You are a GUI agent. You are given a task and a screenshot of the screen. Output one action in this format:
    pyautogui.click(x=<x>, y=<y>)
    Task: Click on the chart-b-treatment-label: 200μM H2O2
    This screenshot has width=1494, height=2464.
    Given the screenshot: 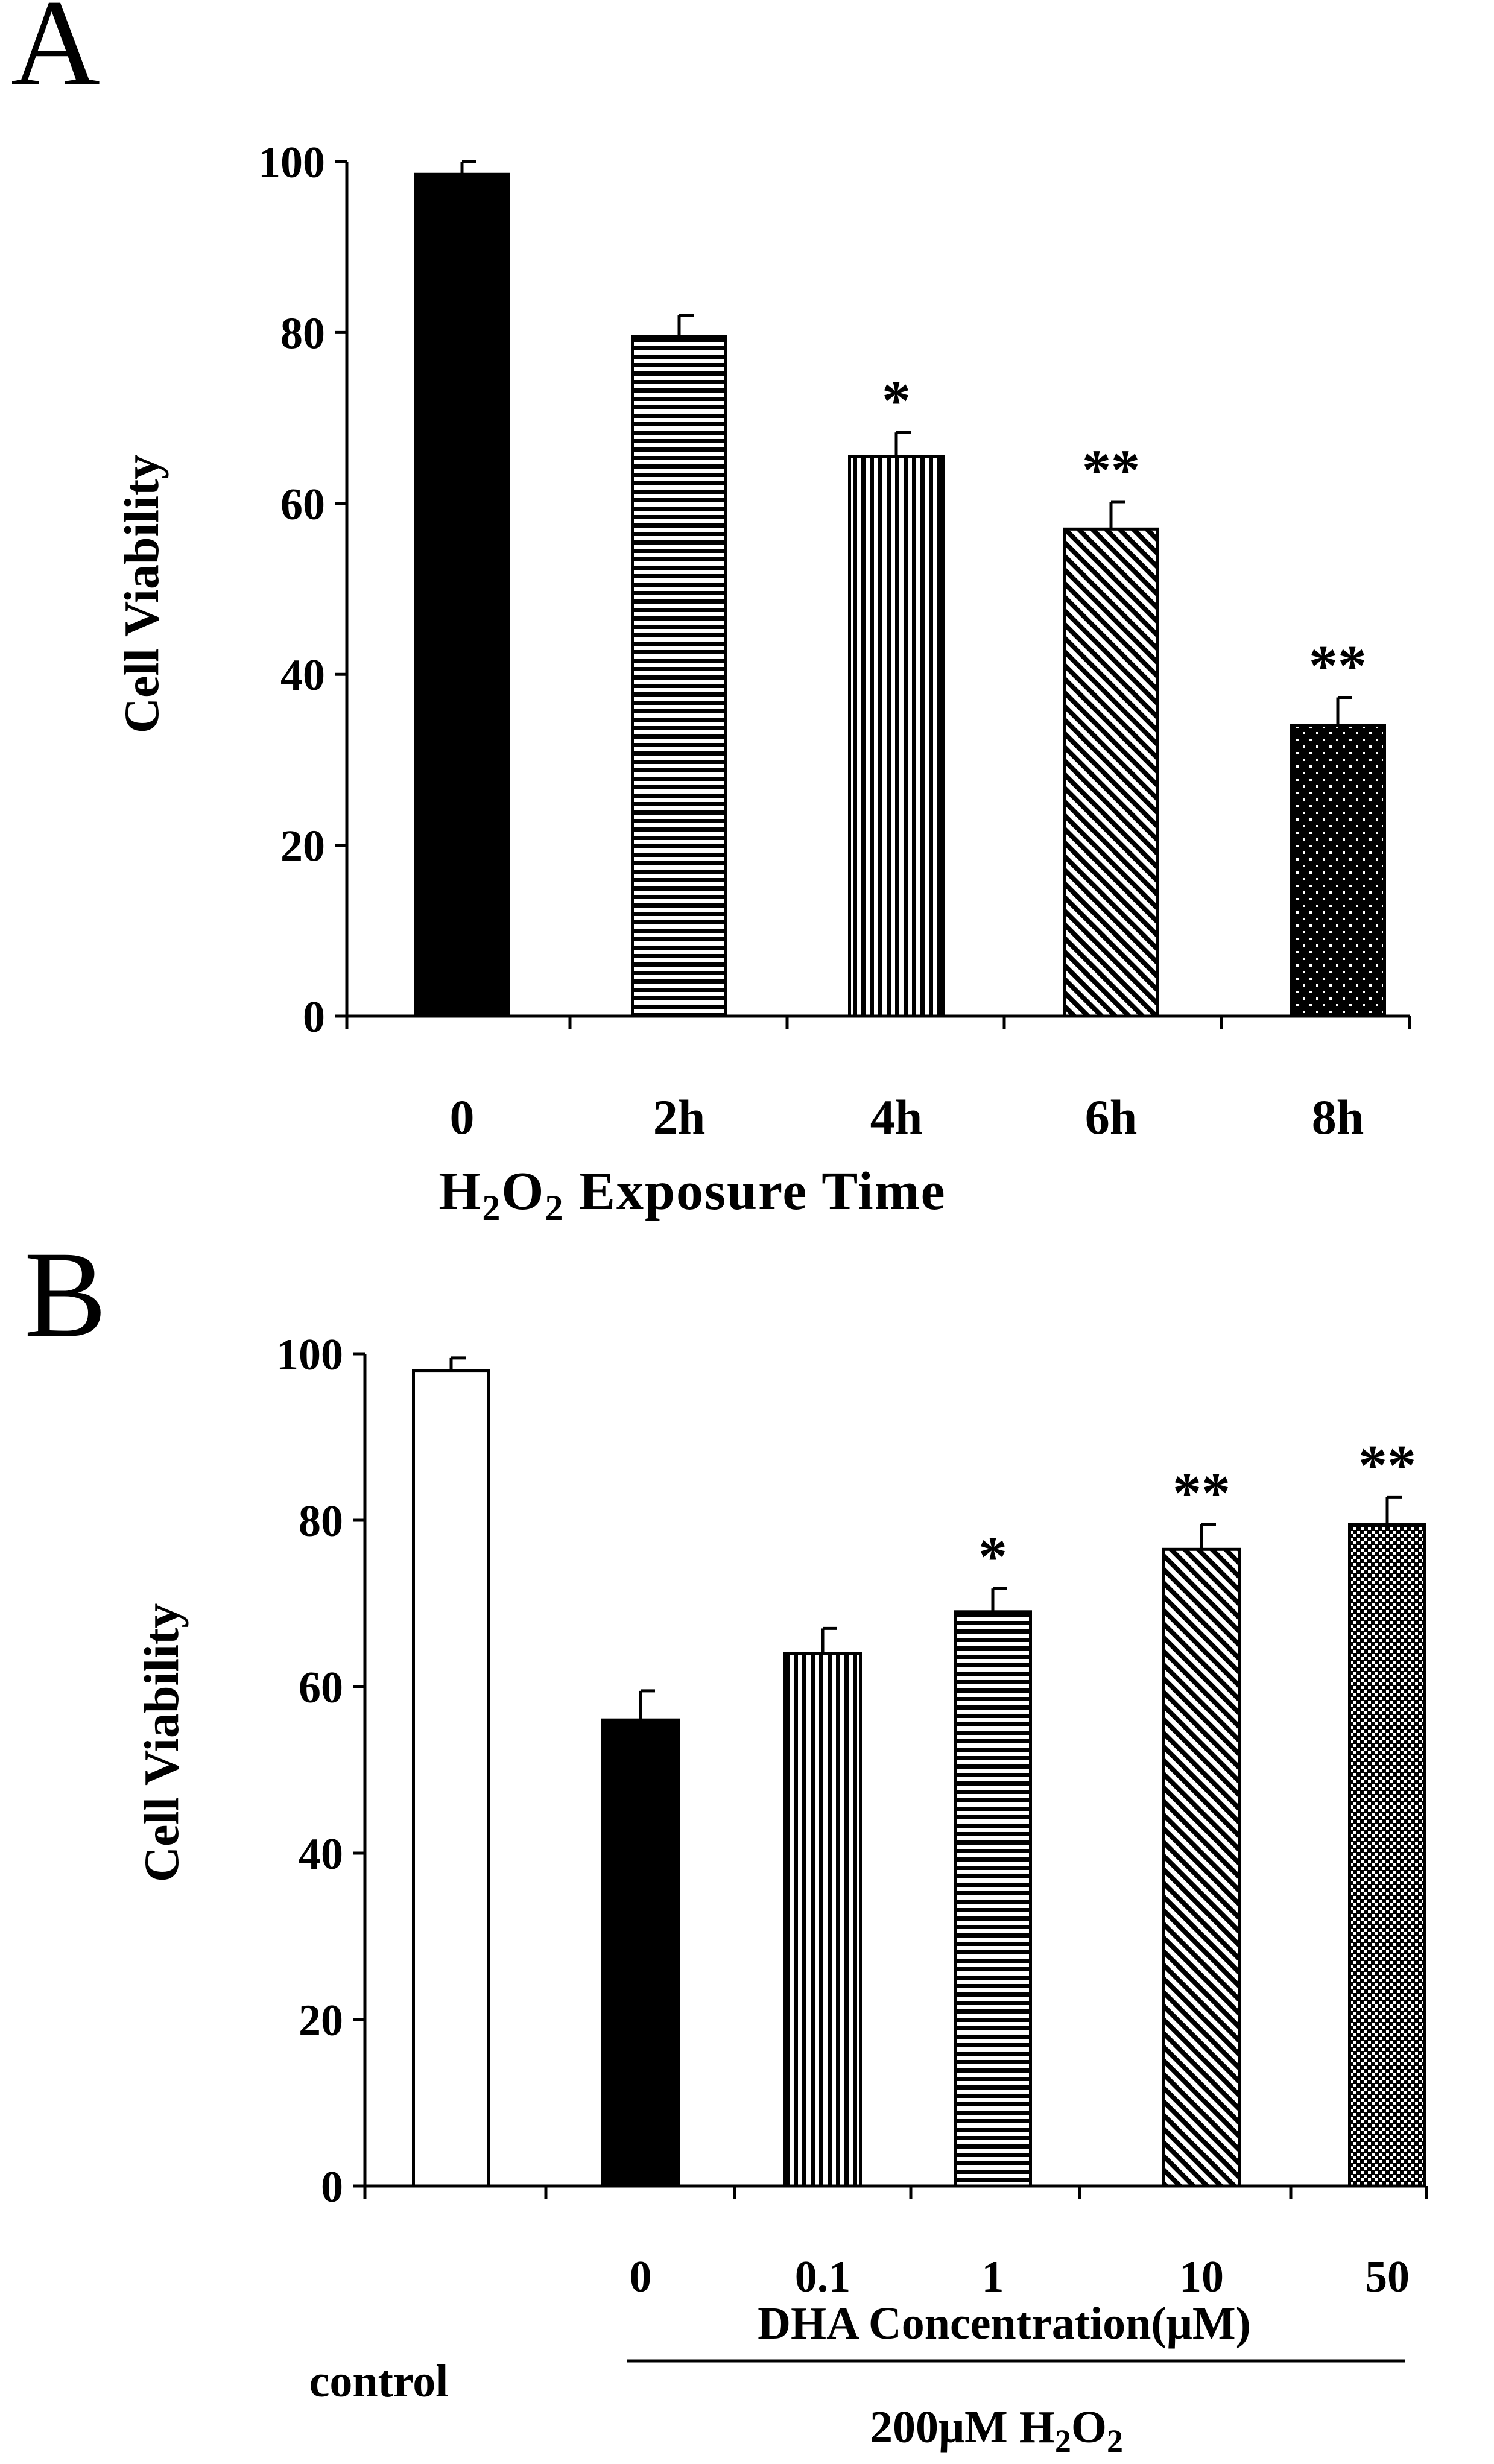 What is the action you would take?
    pyautogui.click(x=996, y=2430)
    